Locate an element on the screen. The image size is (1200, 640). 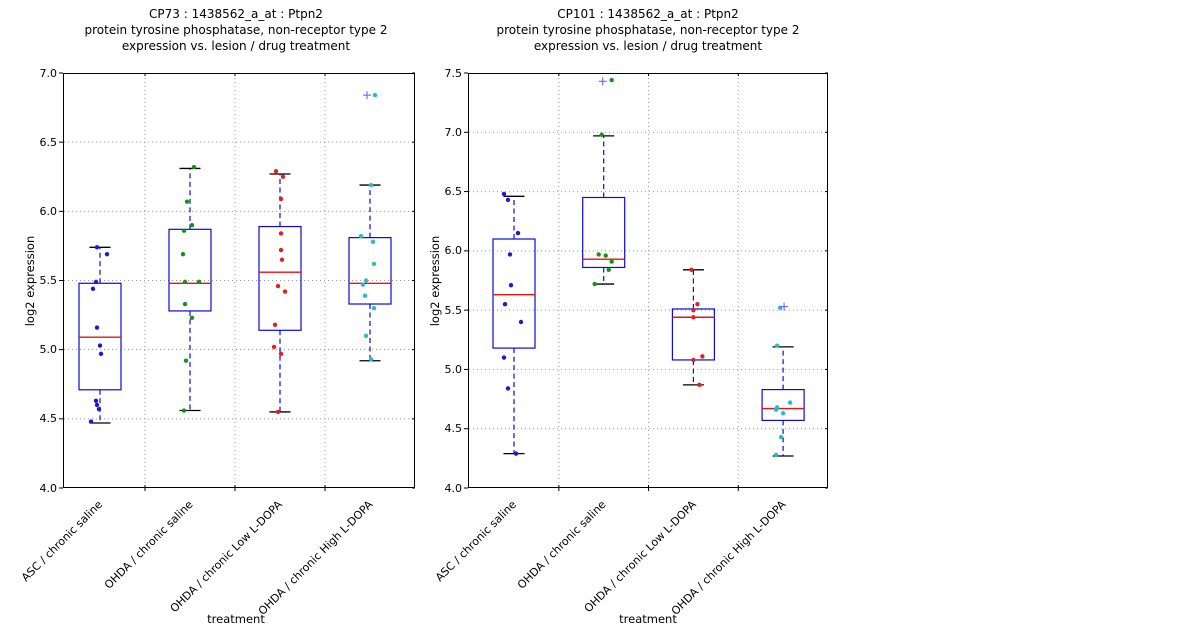
y-tick-label: 7.5 is located at coordinates (453, 73).